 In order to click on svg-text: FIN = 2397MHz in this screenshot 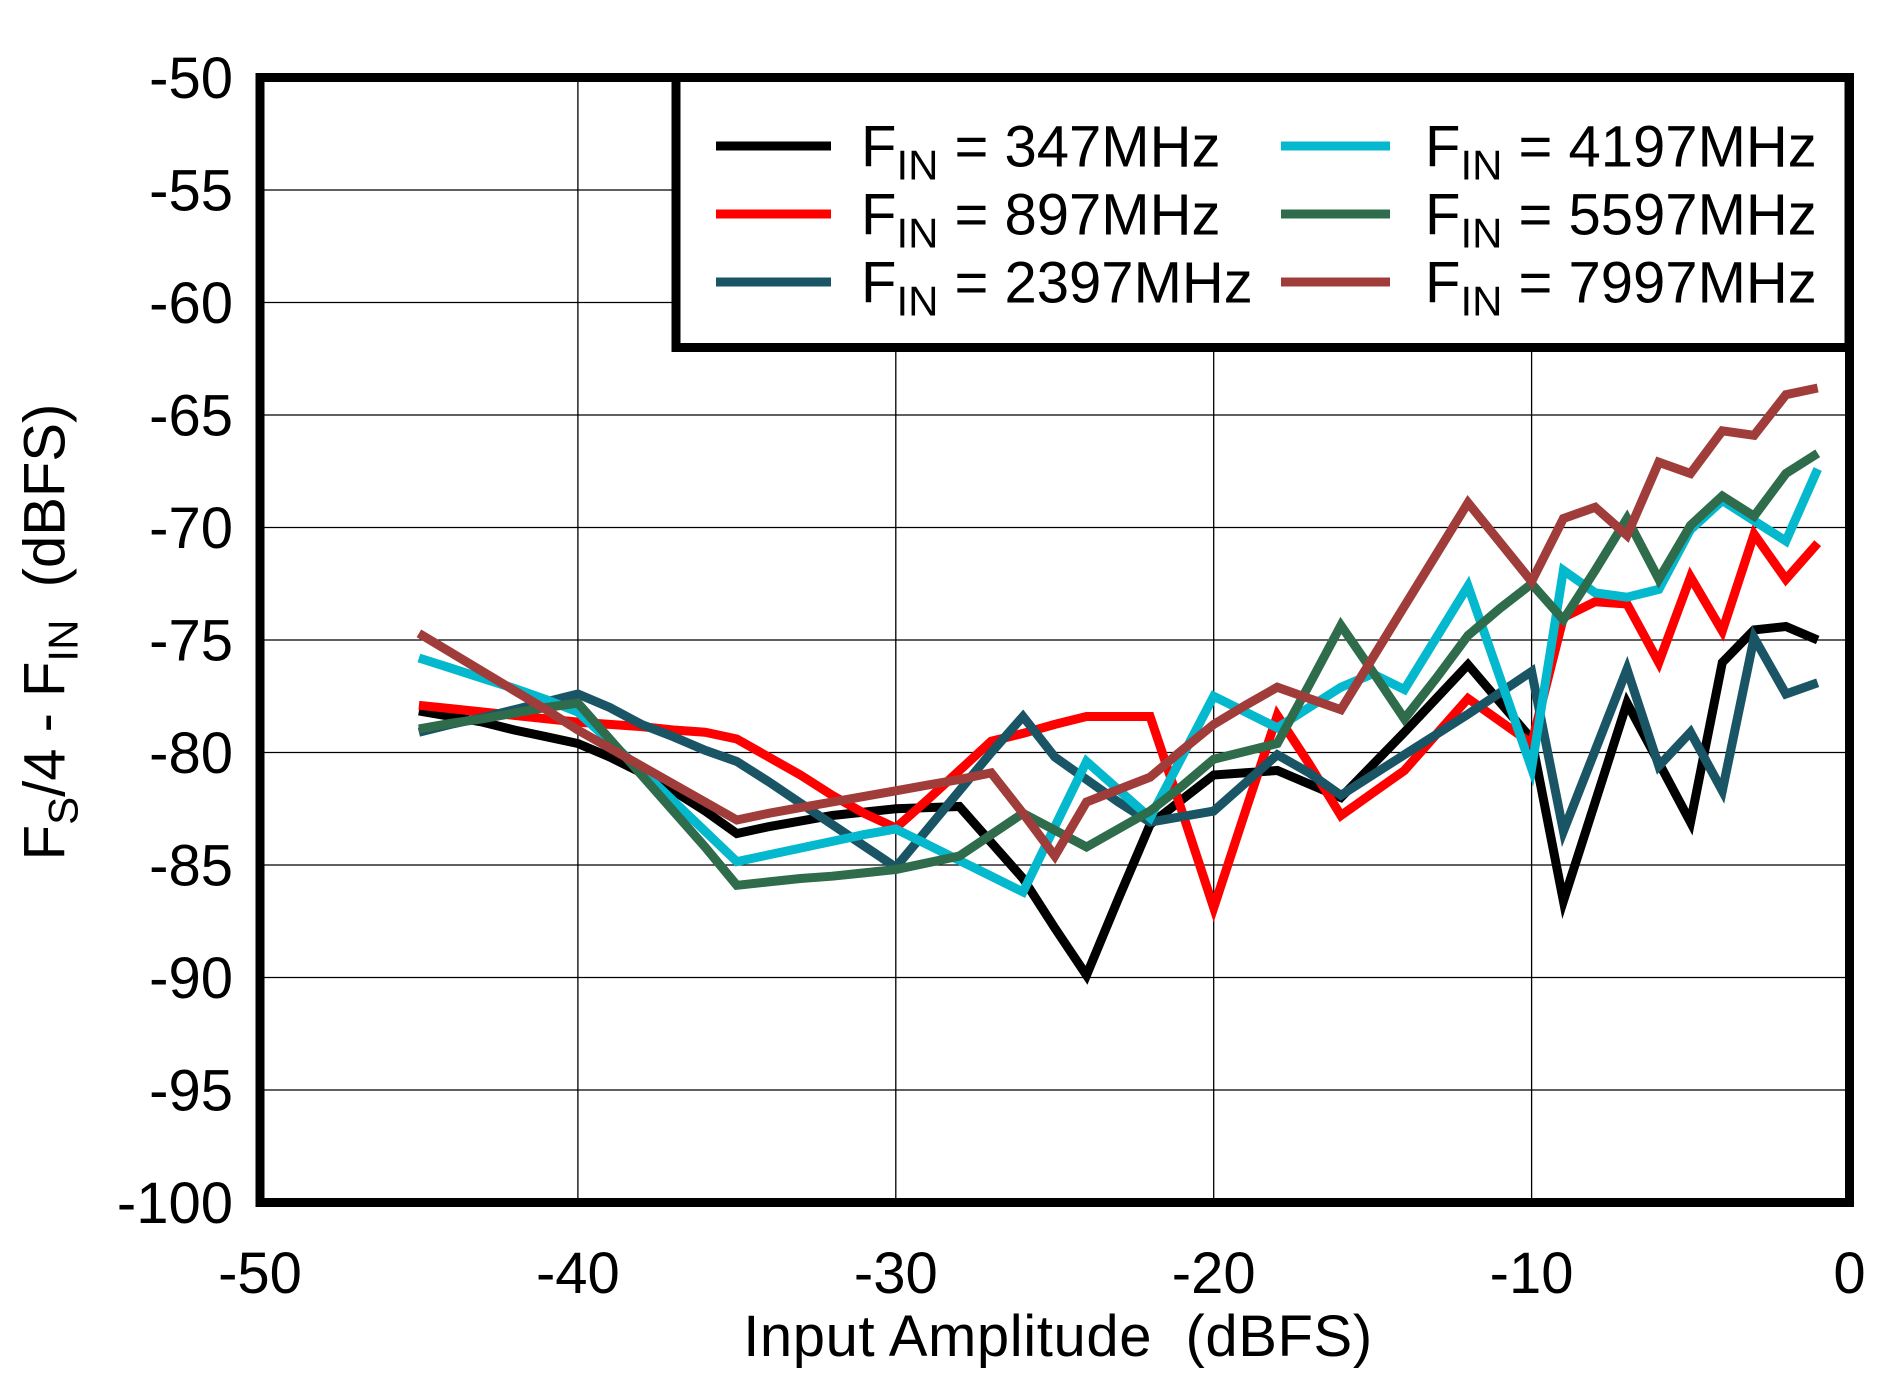, I will do `click(1057, 288)`.